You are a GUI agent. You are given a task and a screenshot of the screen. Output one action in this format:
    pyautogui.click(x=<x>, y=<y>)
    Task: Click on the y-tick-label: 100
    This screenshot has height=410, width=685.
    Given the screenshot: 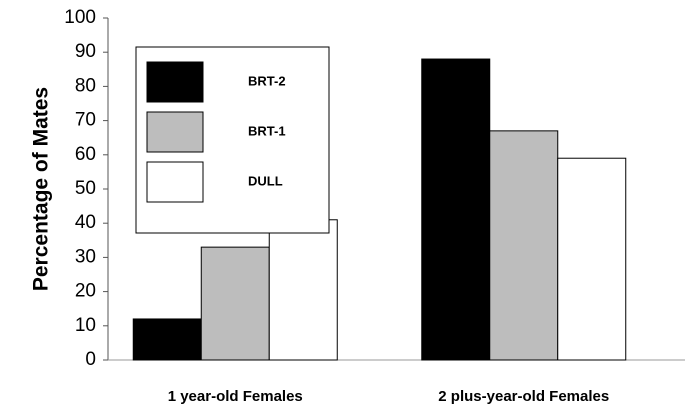 What is the action you would take?
    pyautogui.click(x=80, y=17)
    